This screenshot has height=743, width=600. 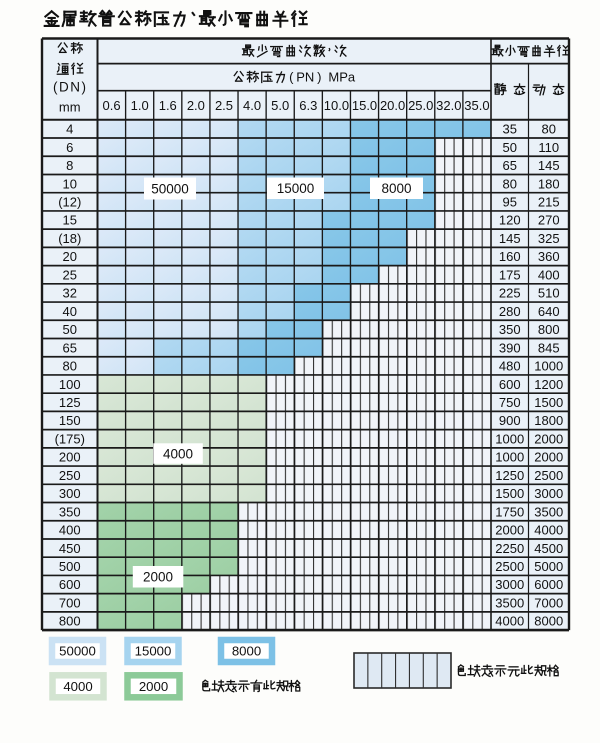 What do you see at coordinates (112, 105) in the screenshot?
I see `svg-text: 0.6` at bounding box center [112, 105].